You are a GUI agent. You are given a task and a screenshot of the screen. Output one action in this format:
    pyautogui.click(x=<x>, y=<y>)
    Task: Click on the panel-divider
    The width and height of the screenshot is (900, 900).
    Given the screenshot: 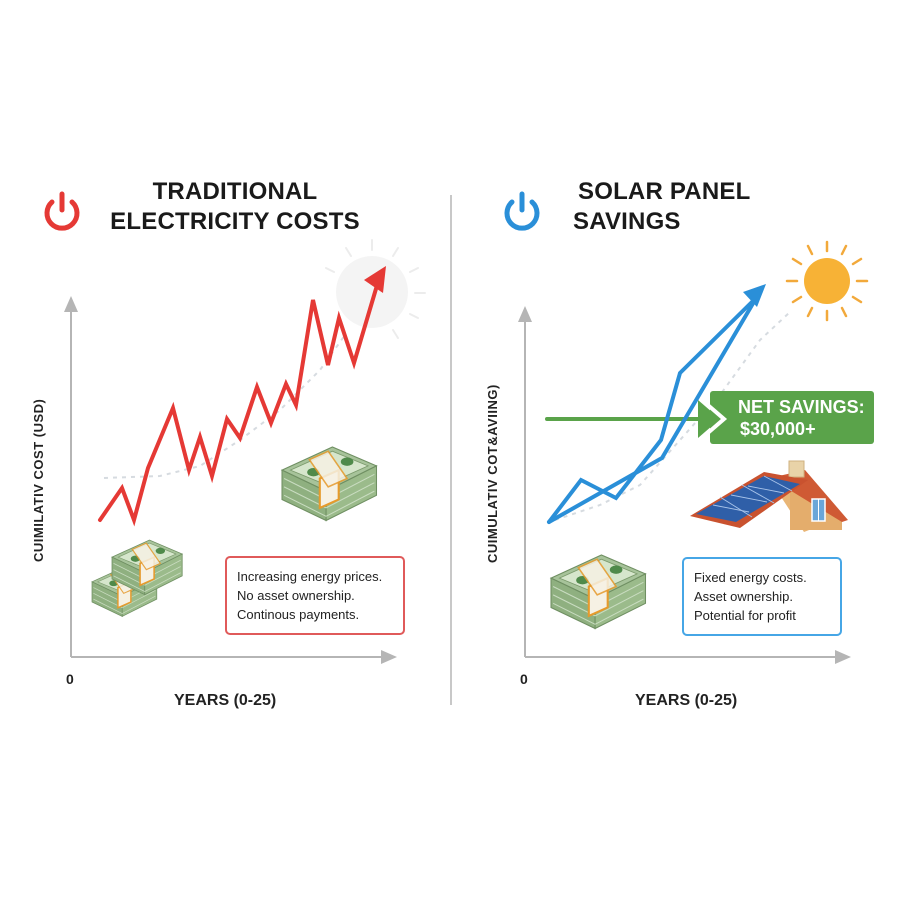 What is the action you would take?
    pyautogui.click(x=451, y=450)
    